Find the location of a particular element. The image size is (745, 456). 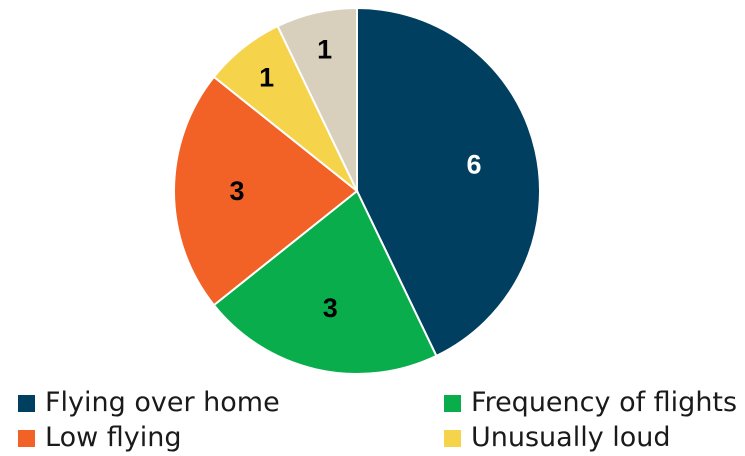

pie-data-label-3: 3 is located at coordinates (236, 191).